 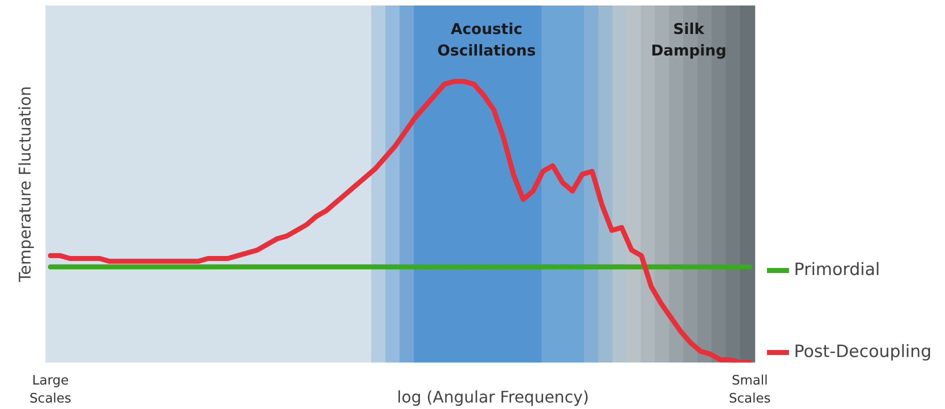 I want to click on legend-label: Post-Decoupling, so click(x=863, y=352).